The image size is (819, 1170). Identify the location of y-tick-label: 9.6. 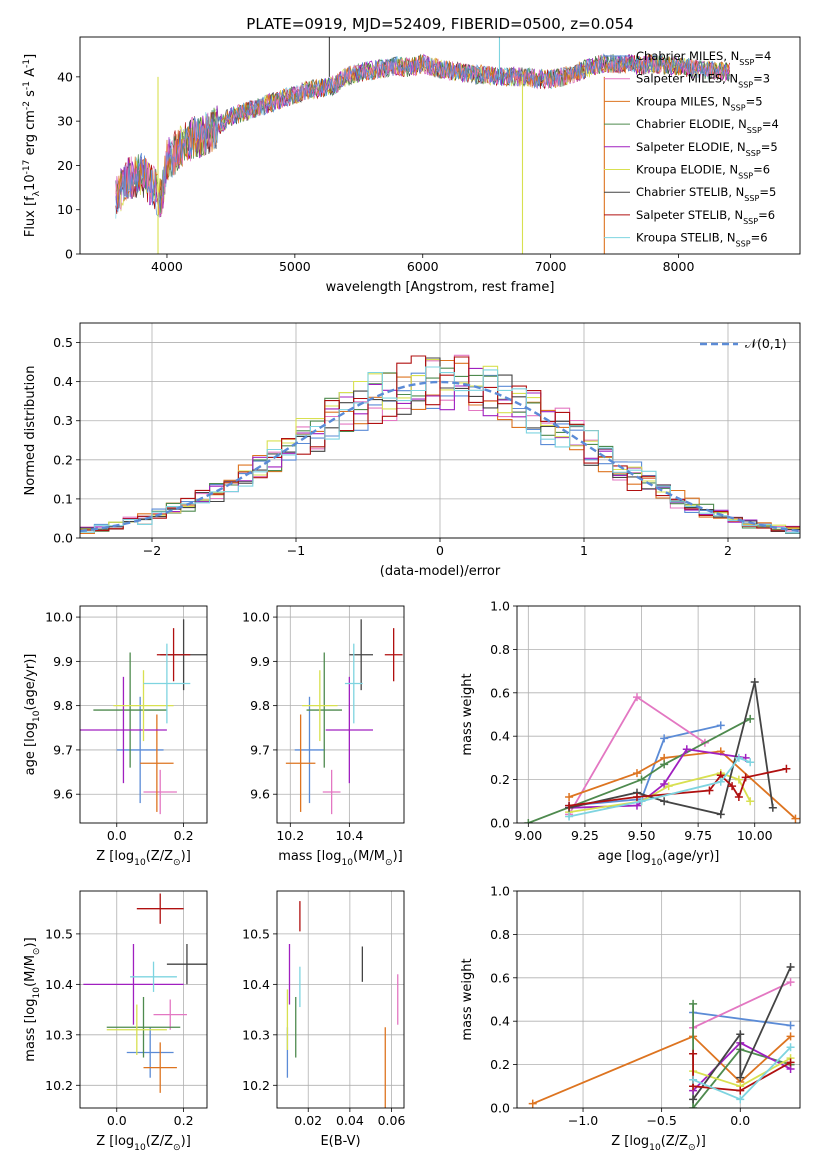
(63, 794).